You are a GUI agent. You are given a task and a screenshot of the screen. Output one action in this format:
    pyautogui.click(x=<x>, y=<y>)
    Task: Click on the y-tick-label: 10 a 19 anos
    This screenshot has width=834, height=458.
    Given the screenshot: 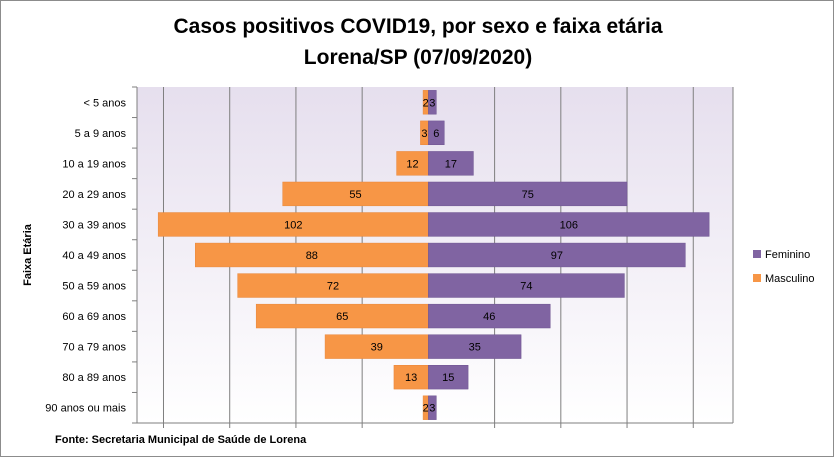 What is the action you would take?
    pyautogui.click(x=94, y=164)
    